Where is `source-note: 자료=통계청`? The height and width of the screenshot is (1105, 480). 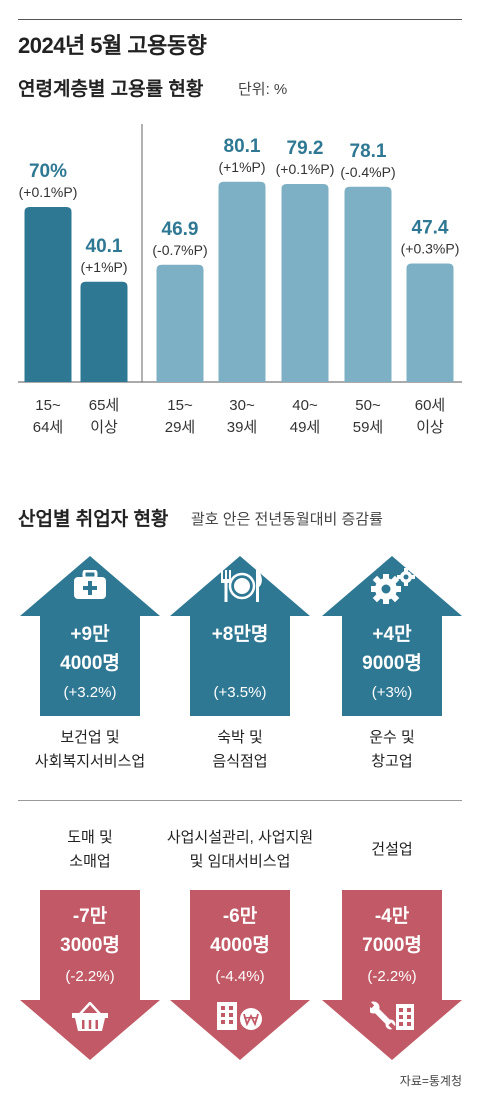
source-note: 자료=통계청 is located at coordinates (430, 1081).